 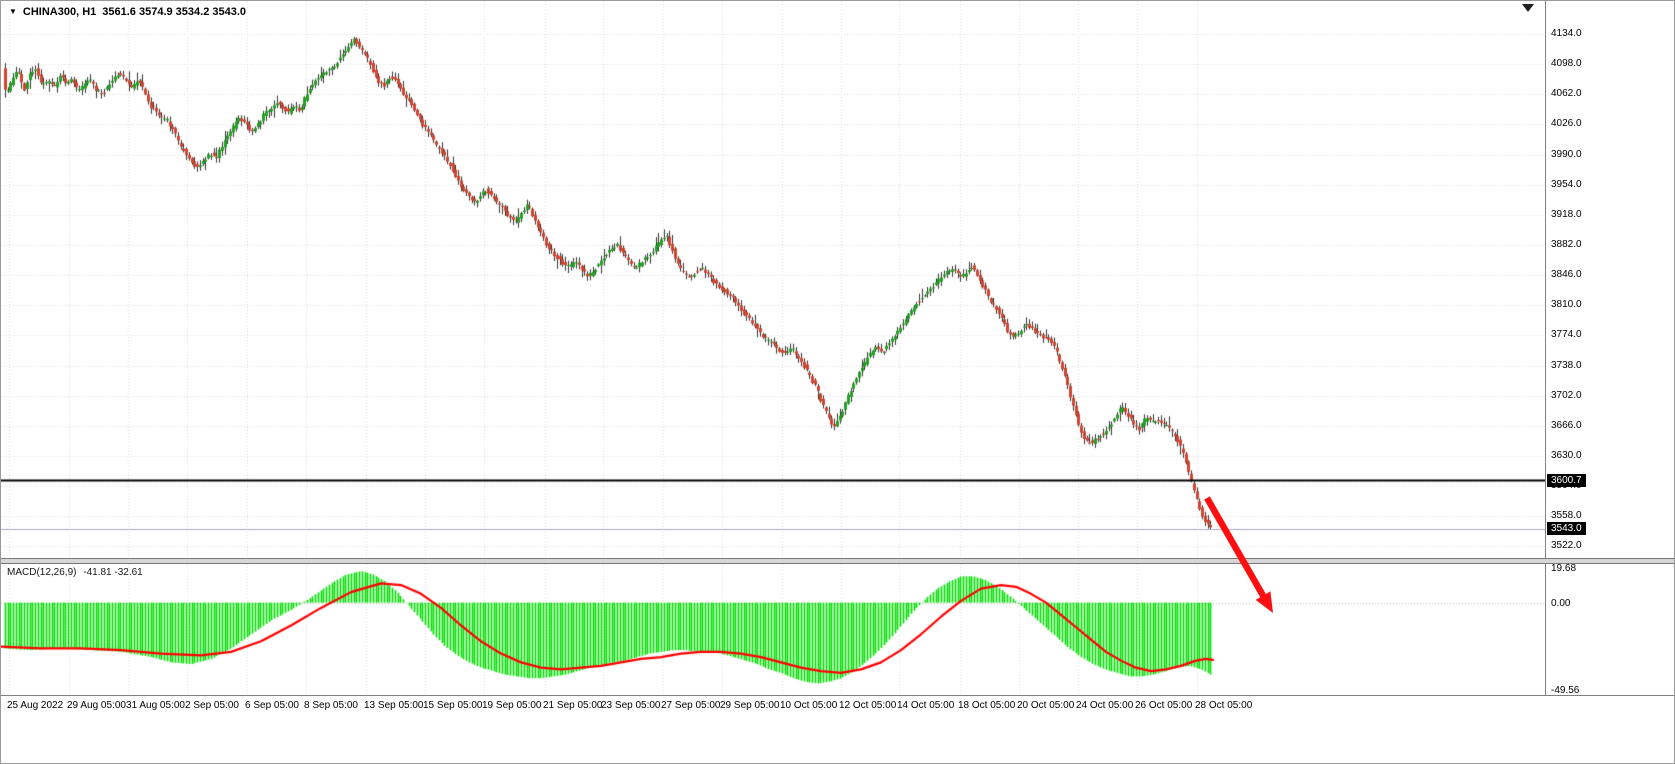 What do you see at coordinates (1564, 569) in the screenshot?
I see `macd-tick-label: 19.68` at bounding box center [1564, 569].